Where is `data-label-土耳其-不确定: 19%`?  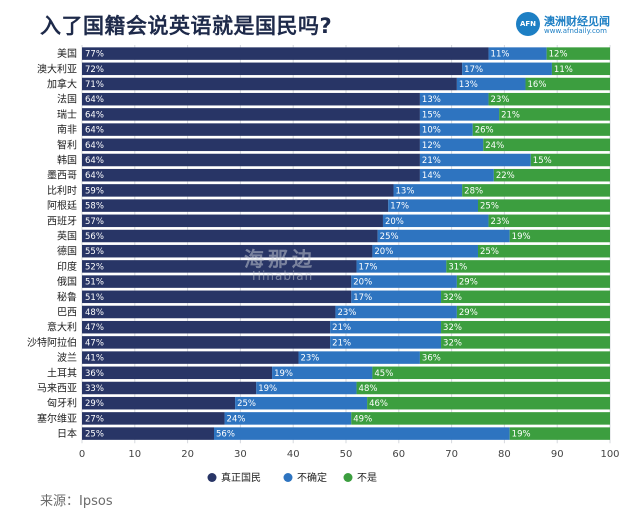
data-label-土耳其-不确定: 19% is located at coordinates (283, 374).